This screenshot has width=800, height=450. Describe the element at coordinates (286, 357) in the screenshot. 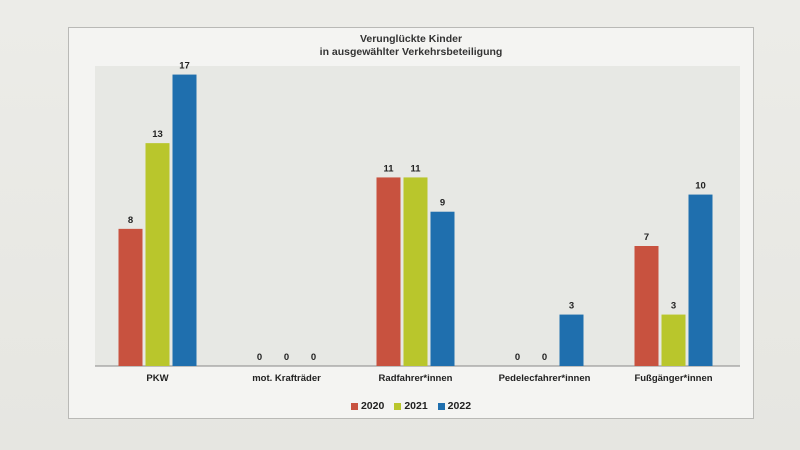

I see `data-label-1-2021: 0` at that location.